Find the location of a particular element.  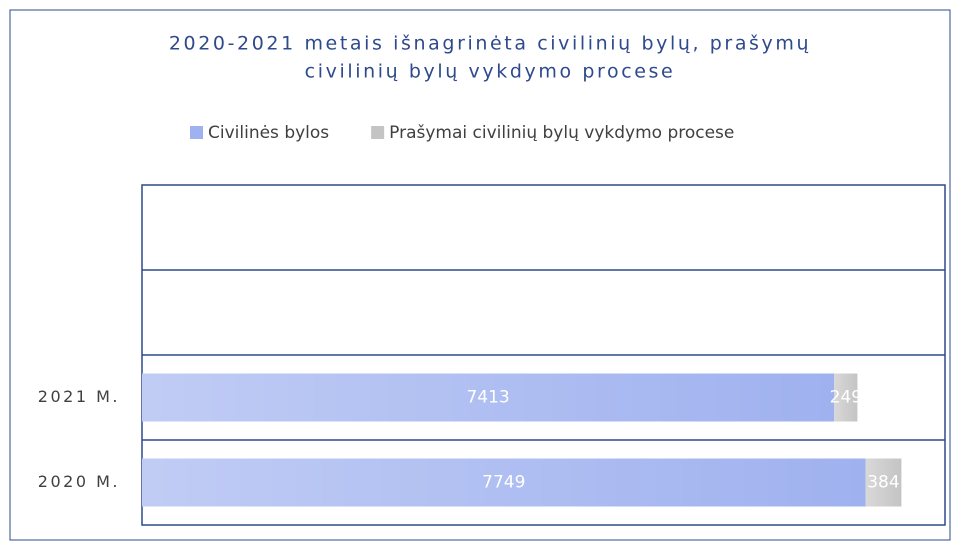

legend-label: Prašymai civilinių bylų vykdymo procese is located at coordinates (561, 133).